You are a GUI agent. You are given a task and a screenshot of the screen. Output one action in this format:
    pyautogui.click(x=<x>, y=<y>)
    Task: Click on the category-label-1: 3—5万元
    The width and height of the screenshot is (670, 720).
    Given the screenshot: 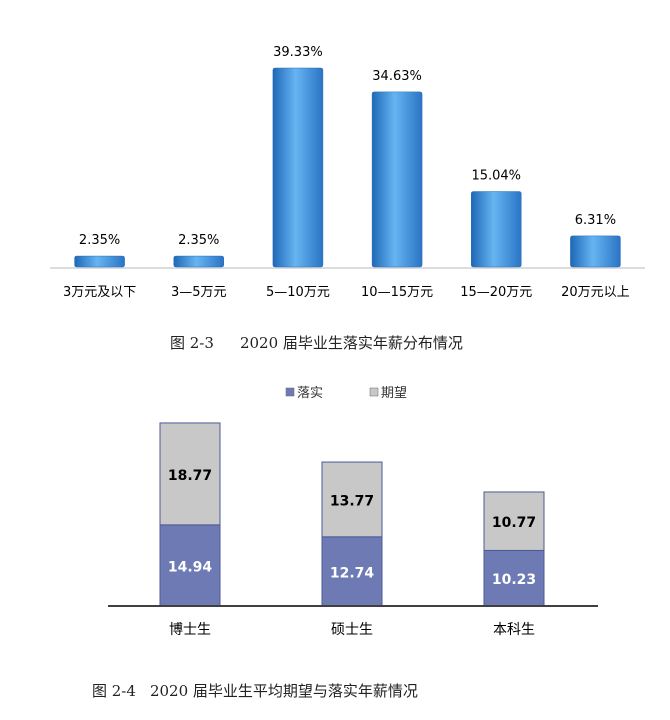 What is the action you would take?
    pyautogui.click(x=199, y=292)
    